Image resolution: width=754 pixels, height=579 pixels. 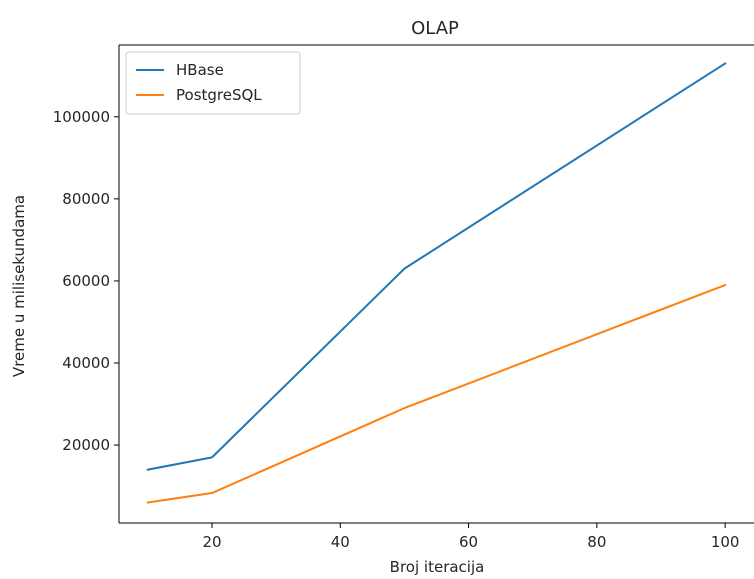 I want to click on legend-box, so click(x=213, y=83).